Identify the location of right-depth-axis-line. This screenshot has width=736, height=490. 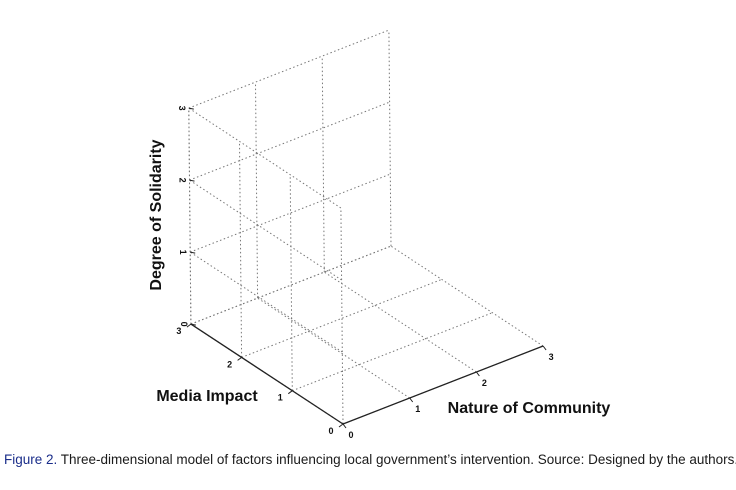
(443, 385).